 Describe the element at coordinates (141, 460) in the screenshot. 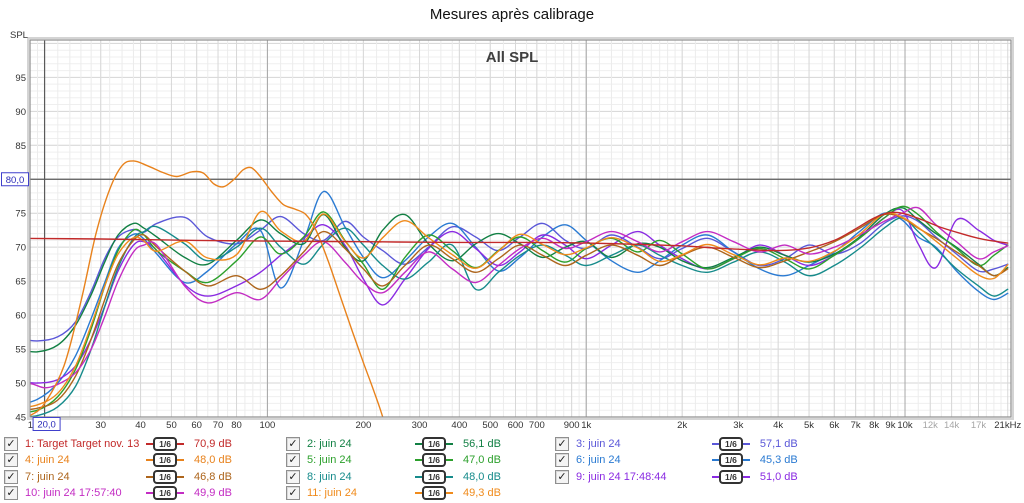

I see `legend-entry: ✓ 4: juin 24 1/6 48,0 dB` at that location.